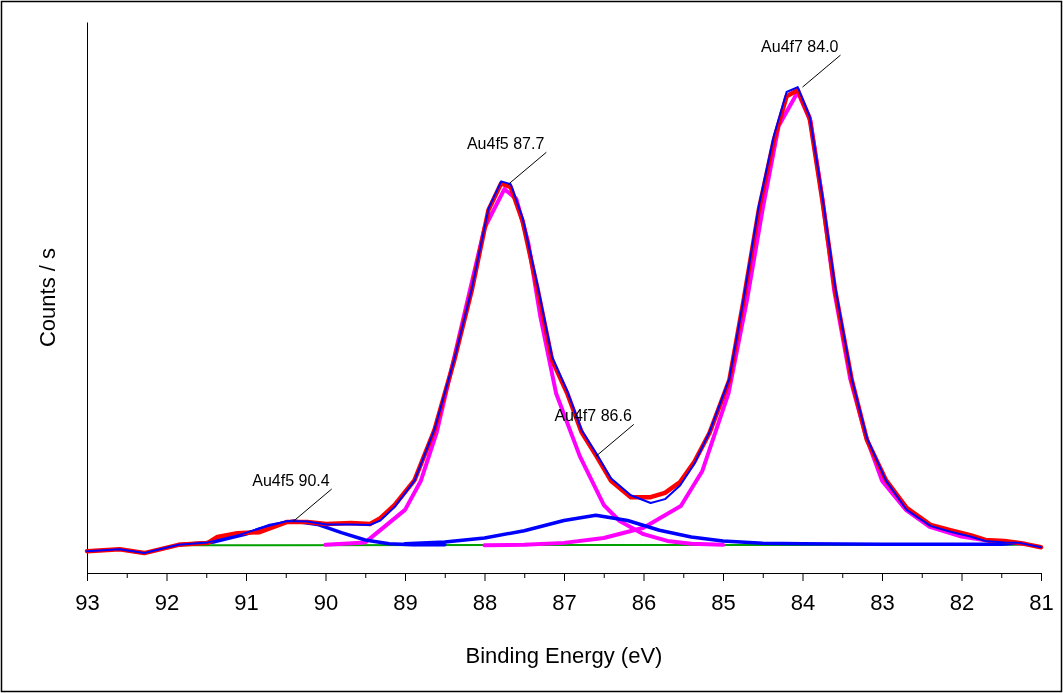  Describe the element at coordinates (291, 481) in the screenshot. I see `annotation: Au4f5 90.4` at that location.